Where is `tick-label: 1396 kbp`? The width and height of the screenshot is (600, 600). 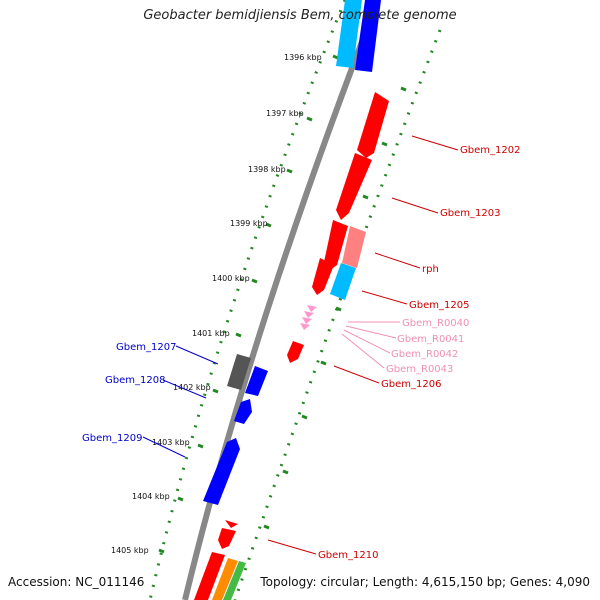 tick-label: 1396 kbp is located at coordinates (303, 57).